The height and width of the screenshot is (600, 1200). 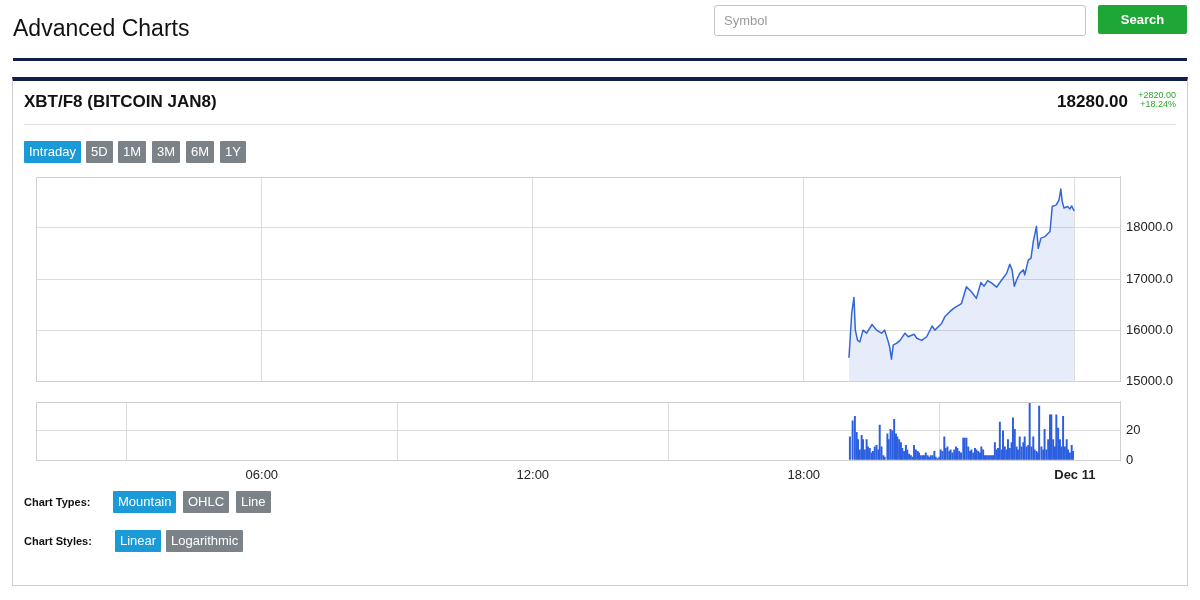 I want to click on y-tick-label: 20, so click(x=1133, y=430).